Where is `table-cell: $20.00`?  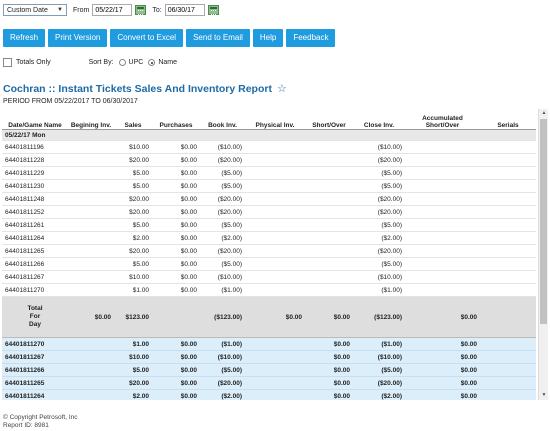 table-cell: $20.00 is located at coordinates (133, 160).